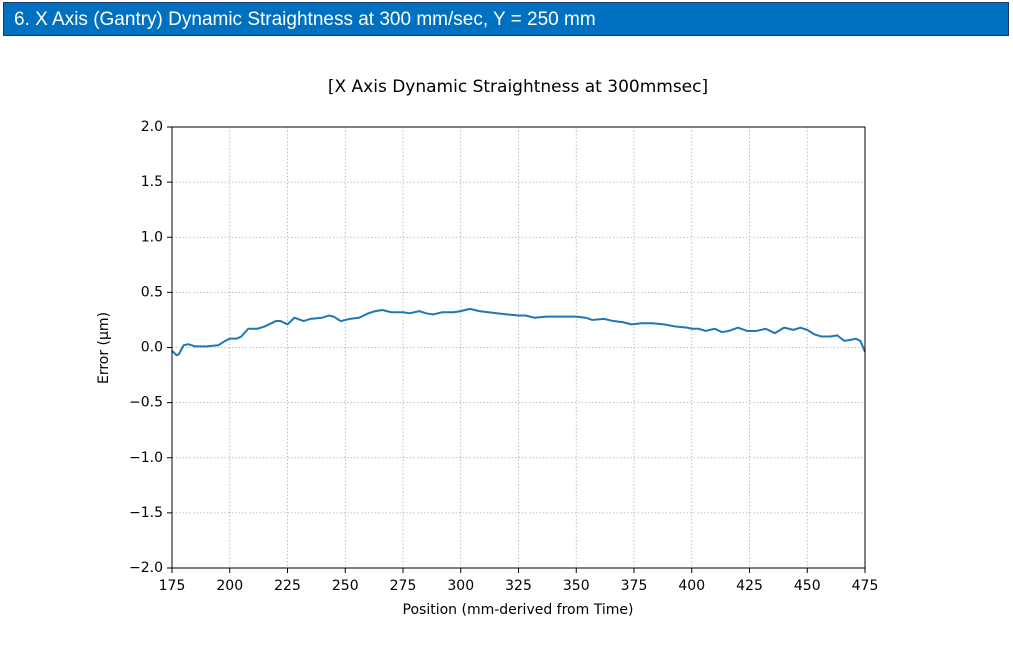 The width and height of the screenshot is (1013, 645). Describe the element at coordinates (287, 586) in the screenshot. I see `x-tick-label: 225` at that location.